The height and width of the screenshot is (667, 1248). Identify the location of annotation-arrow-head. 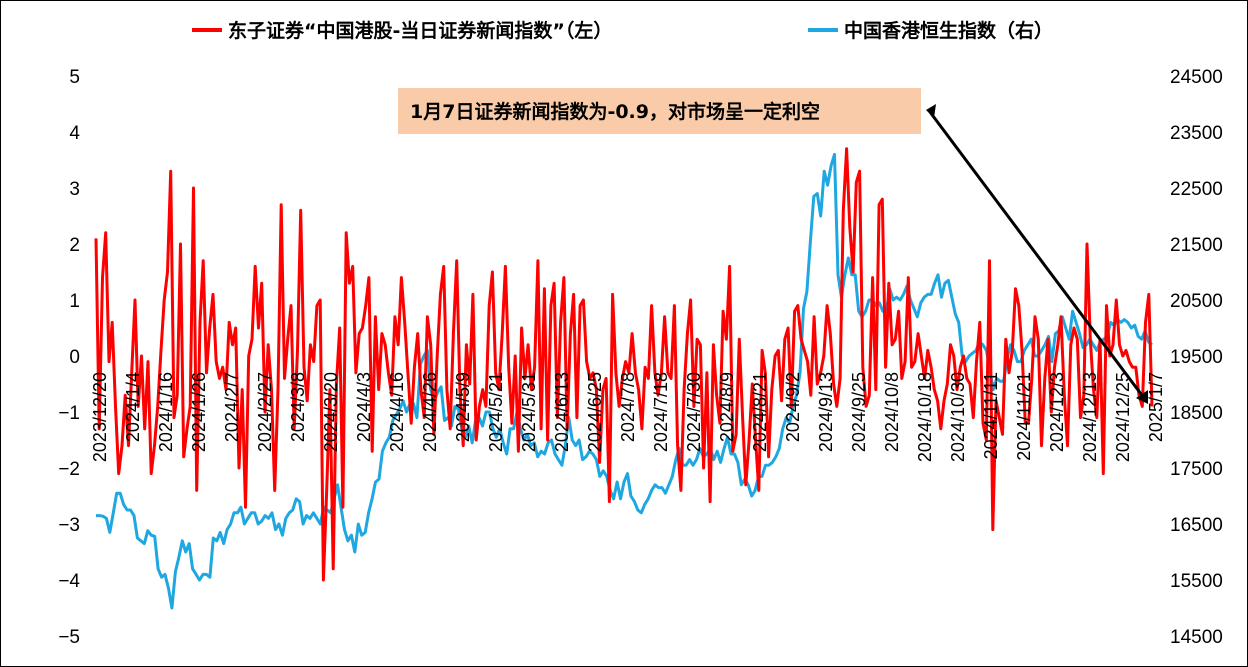
(931, 111).